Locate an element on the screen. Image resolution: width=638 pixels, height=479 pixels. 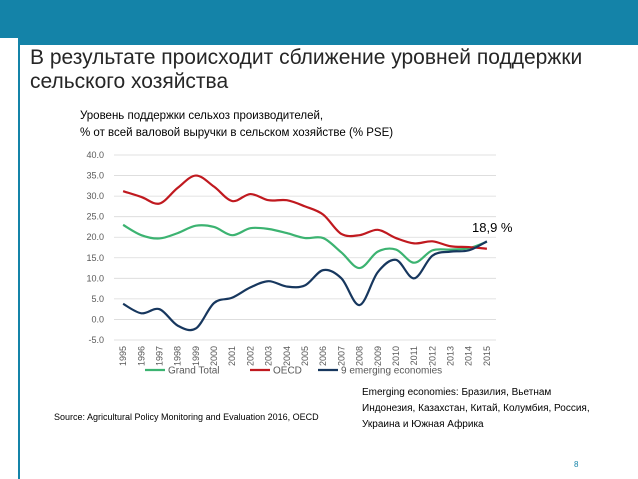
x-tick-label: 2013 is located at coordinates (451, 356).